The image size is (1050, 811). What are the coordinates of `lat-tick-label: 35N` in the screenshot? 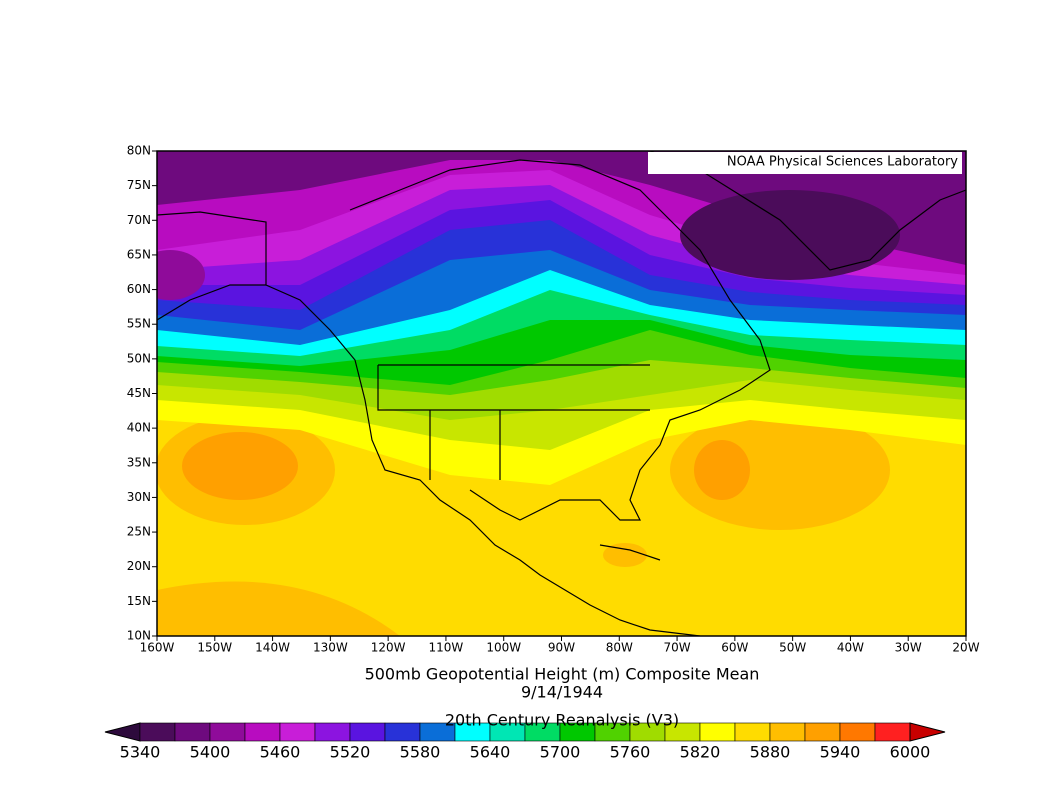 It's located at (139, 462).